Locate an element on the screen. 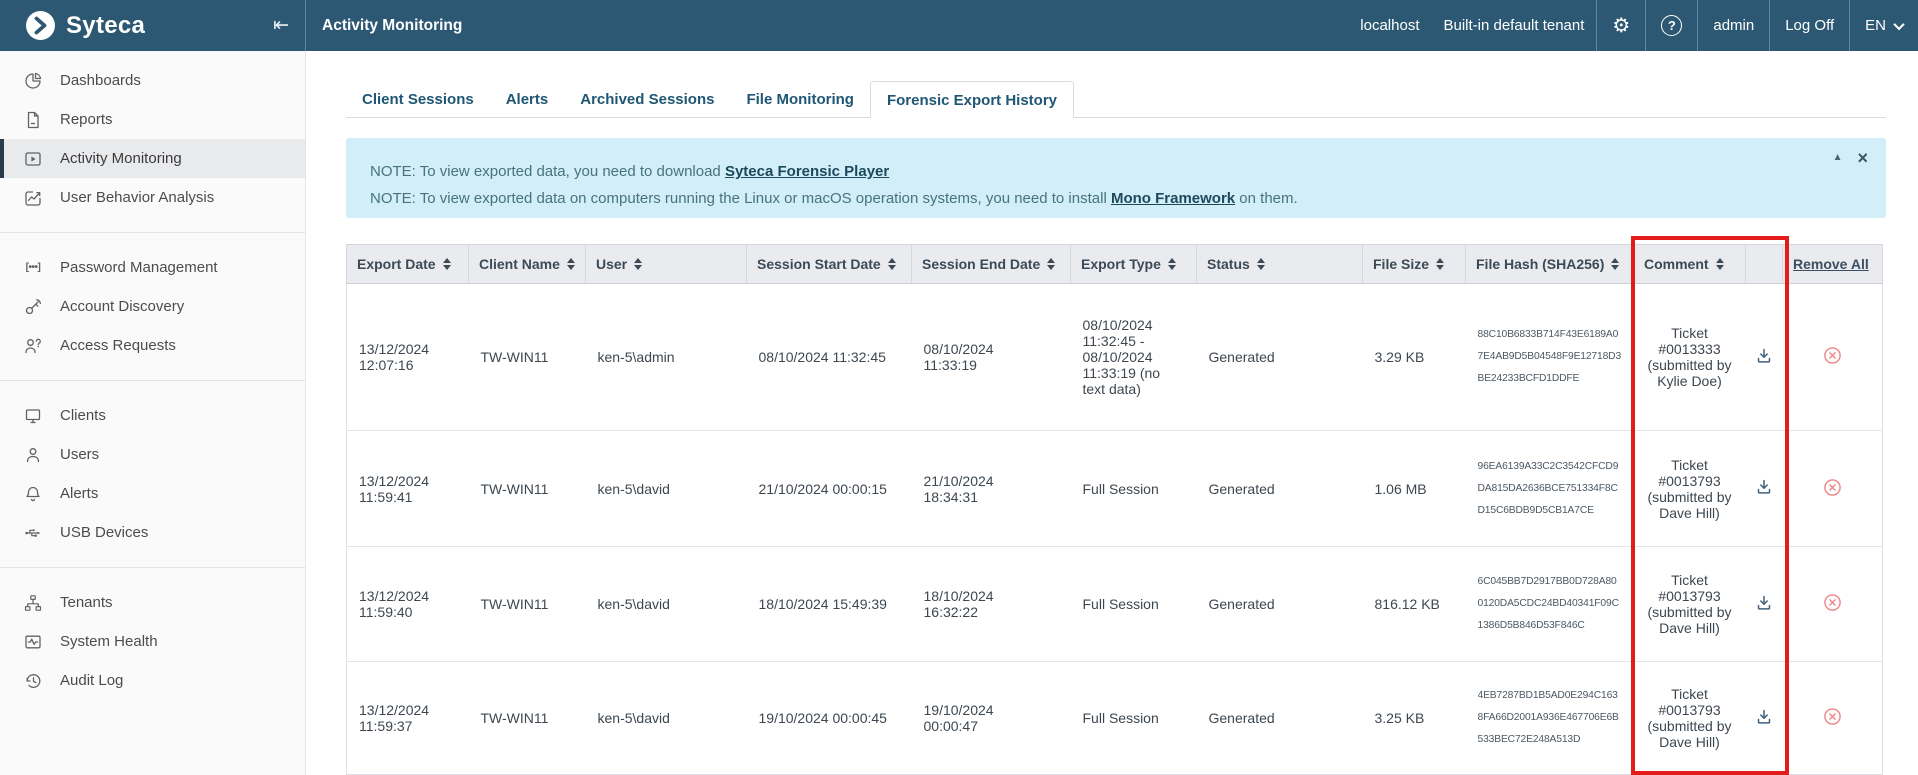 This screenshot has width=1918, height=775. remove-all-header: Remove All is located at coordinates (1832, 264).